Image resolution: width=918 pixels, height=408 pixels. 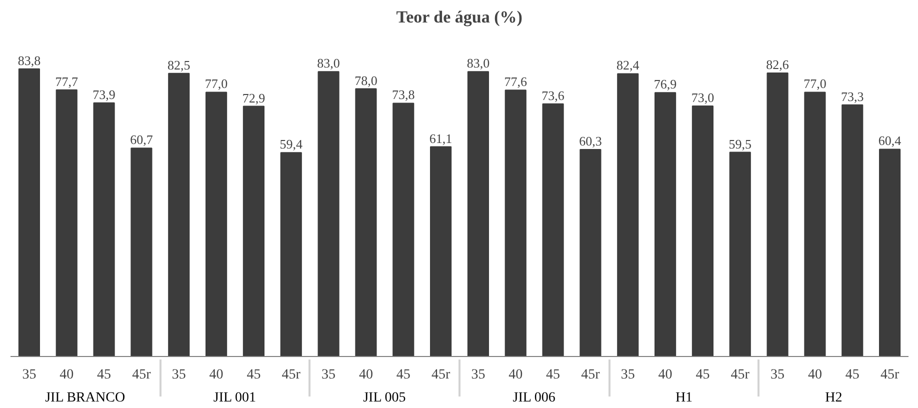 I want to click on data-label: 78,0, so click(x=366, y=80).